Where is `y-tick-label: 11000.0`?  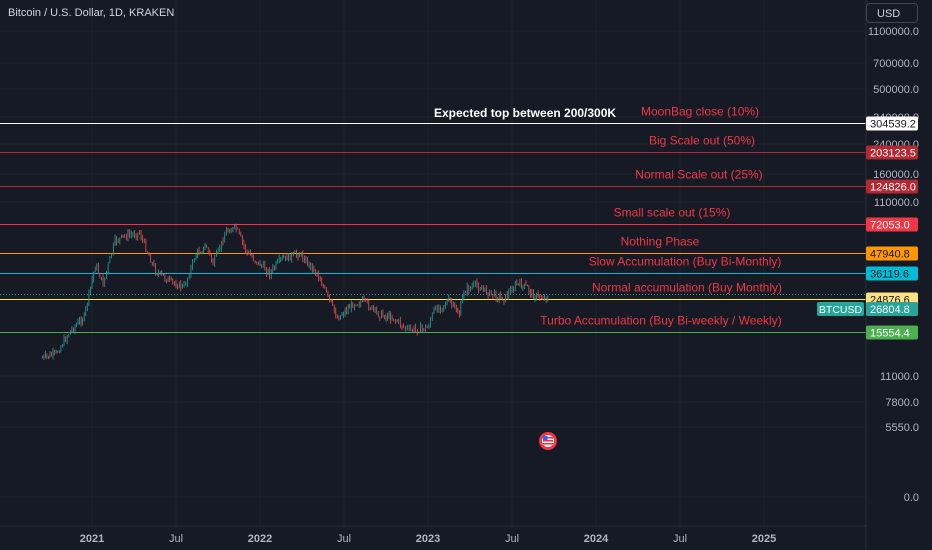 y-tick-label: 11000.0 is located at coordinates (899, 377).